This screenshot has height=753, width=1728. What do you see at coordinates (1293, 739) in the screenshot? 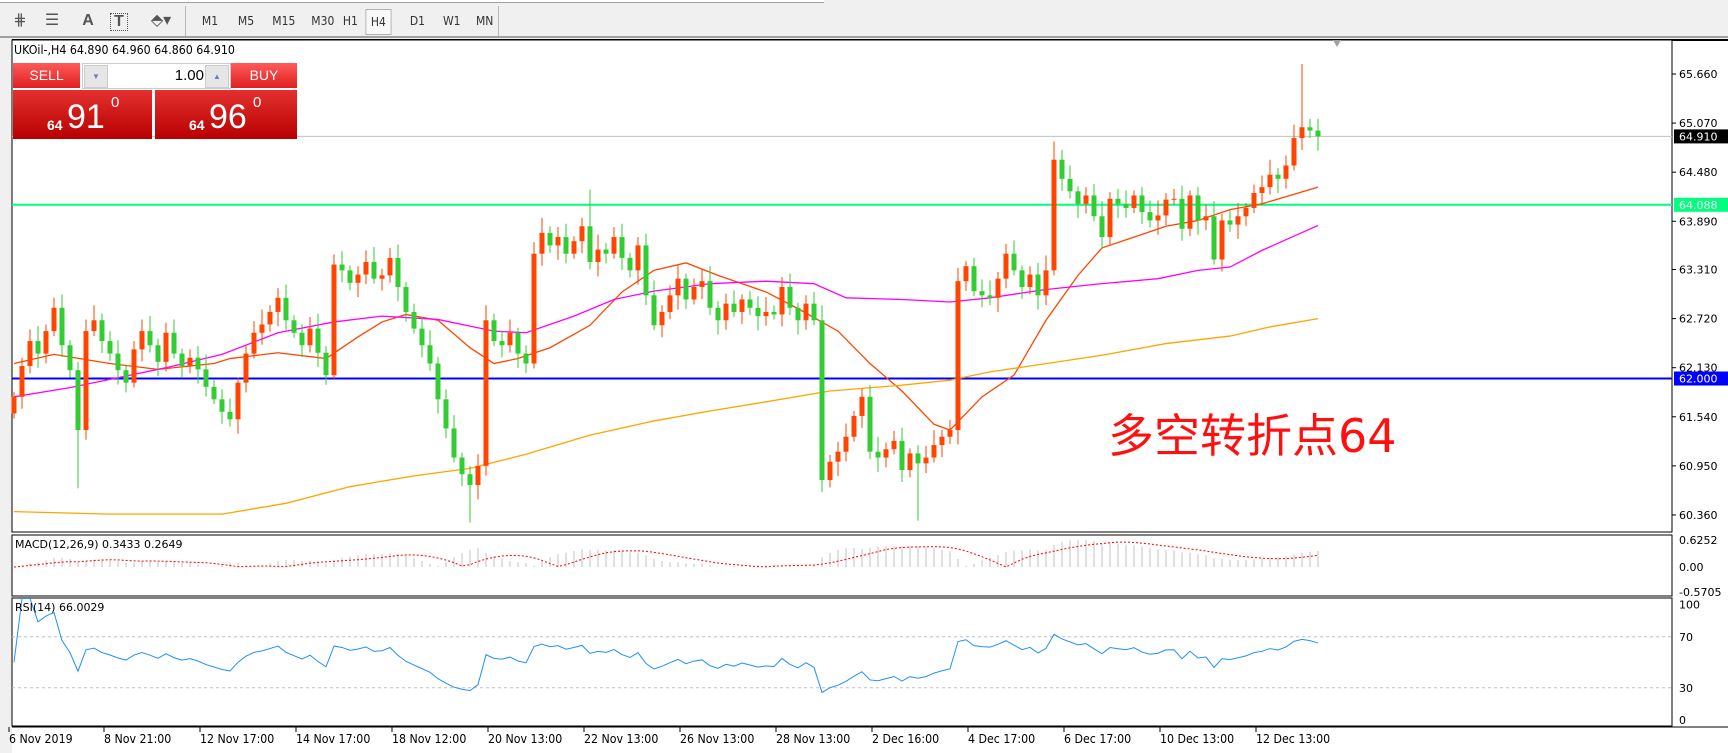
I see `x-tick-label: 12 Dec 13:00` at bounding box center [1293, 739].